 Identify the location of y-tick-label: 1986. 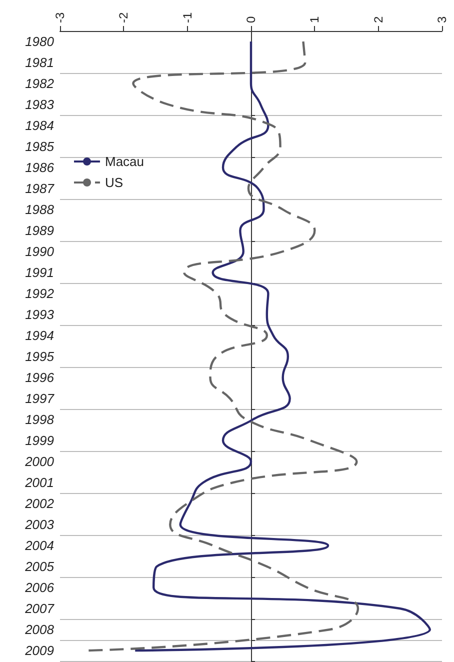
(40, 167).